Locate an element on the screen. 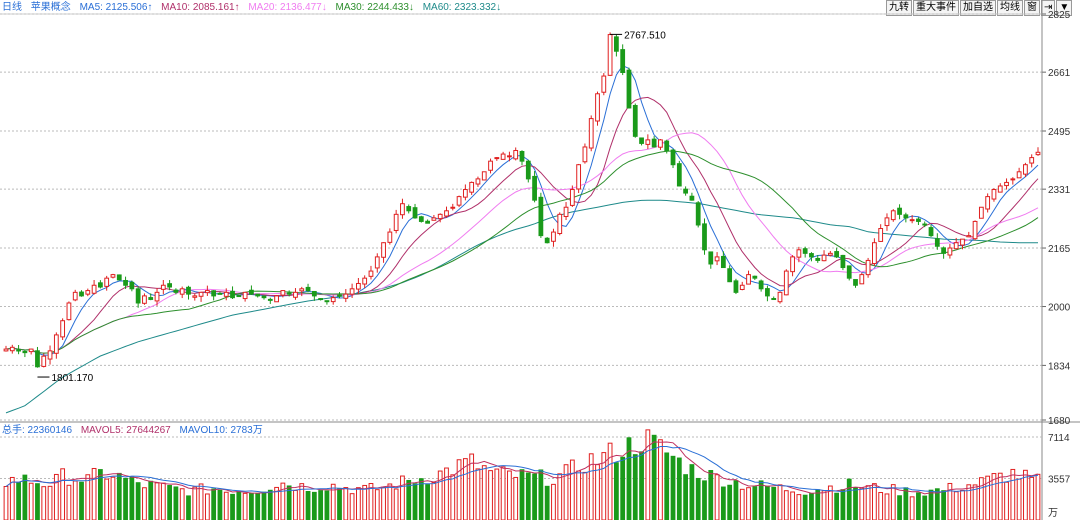 This screenshot has height=520, width=1080. index-name: 苹果概念 is located at coordinates (50, 7).